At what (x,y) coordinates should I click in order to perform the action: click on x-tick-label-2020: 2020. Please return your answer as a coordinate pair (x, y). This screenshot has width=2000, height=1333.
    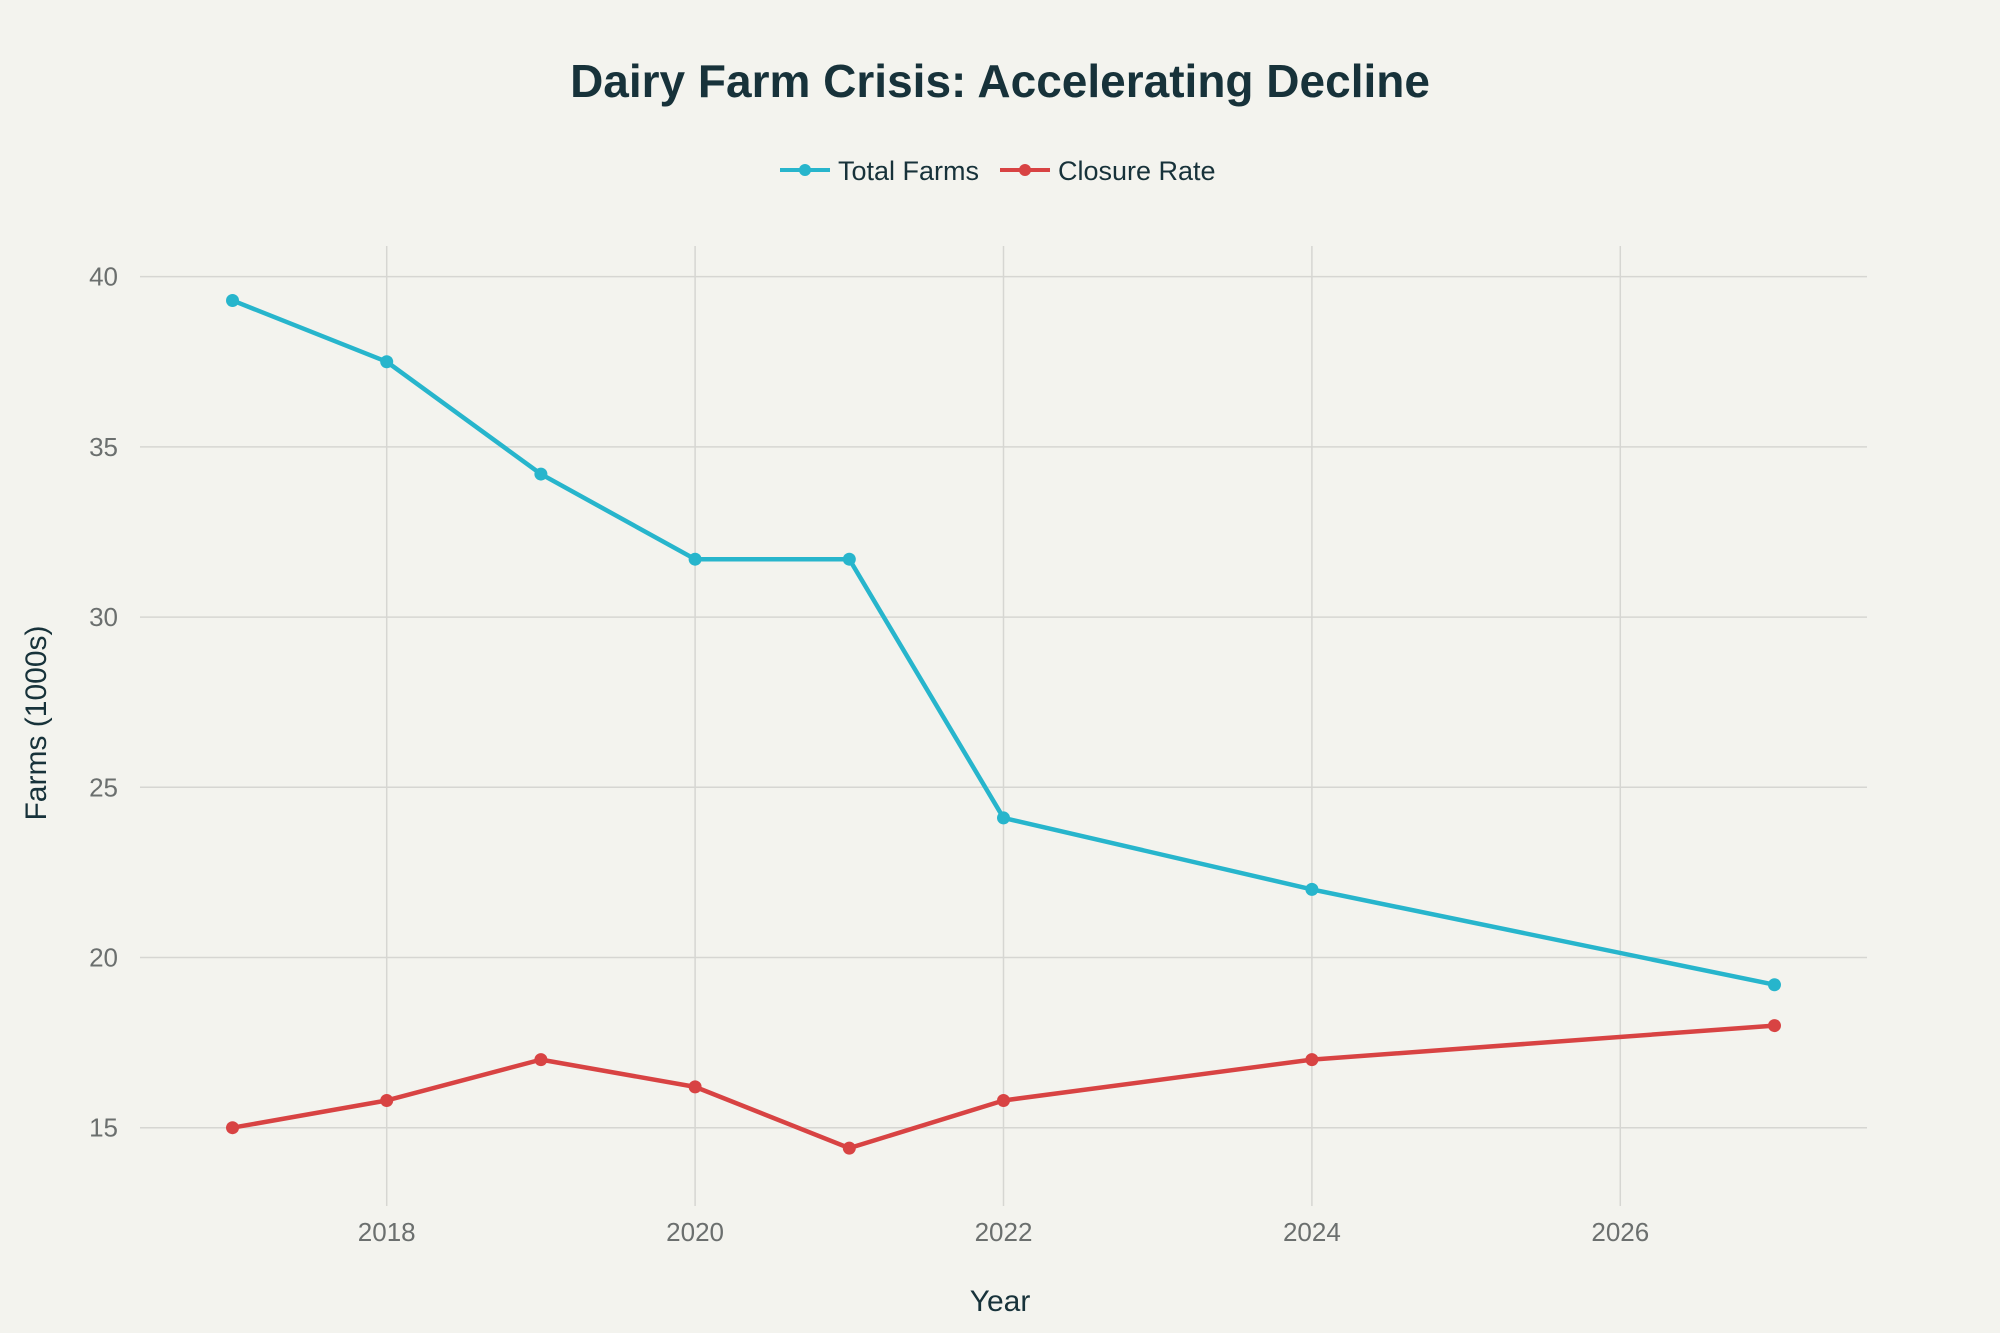
    Looking at the image, I should click on (695, 1232).